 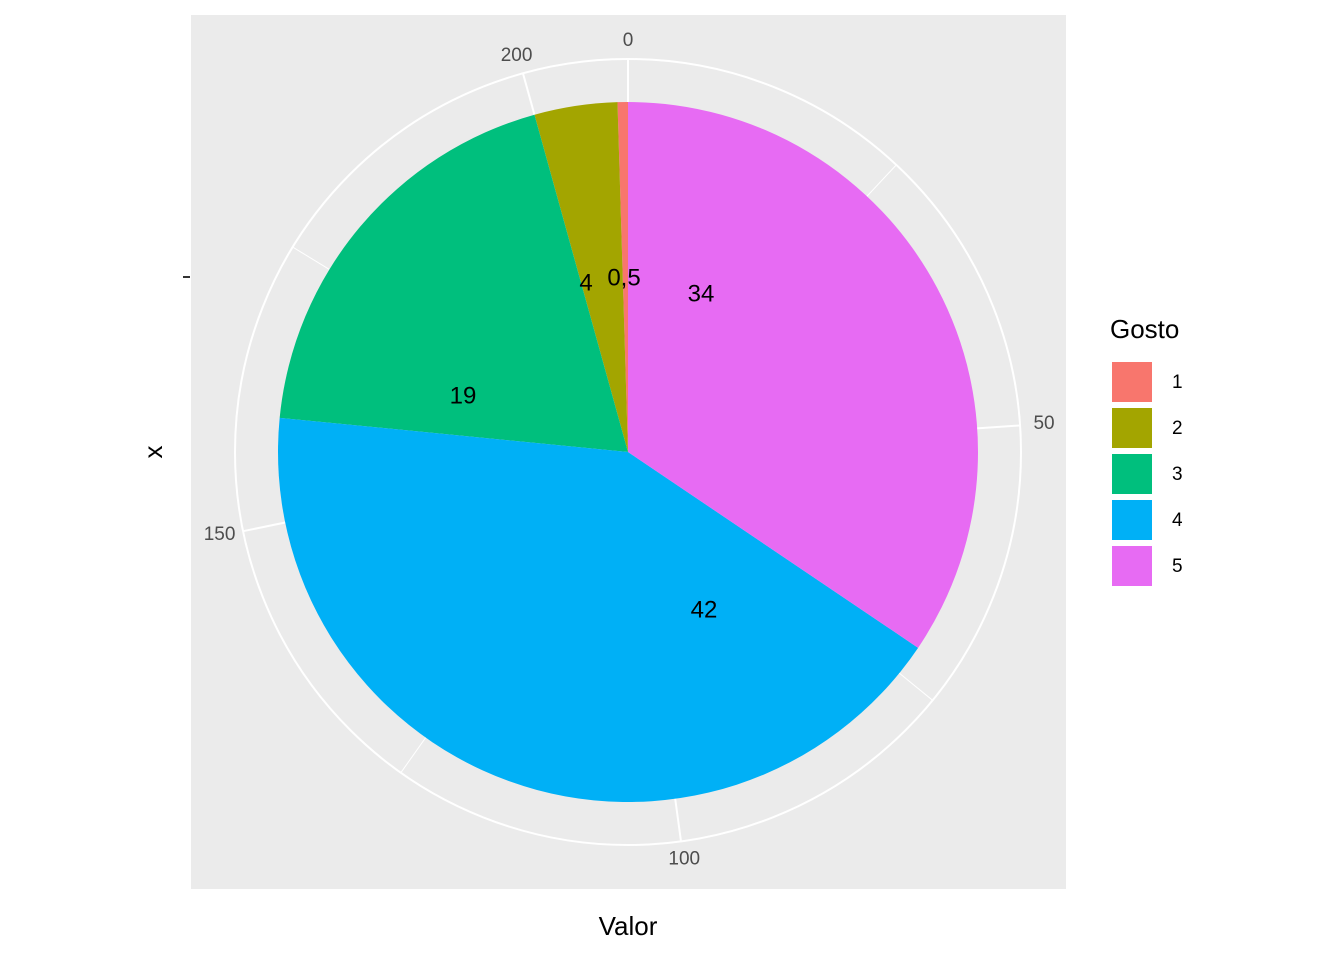 What do you see at coordinates (628, 40) in the screenshot?
I see `tick-label: 0` at bounding box center [628, 40].